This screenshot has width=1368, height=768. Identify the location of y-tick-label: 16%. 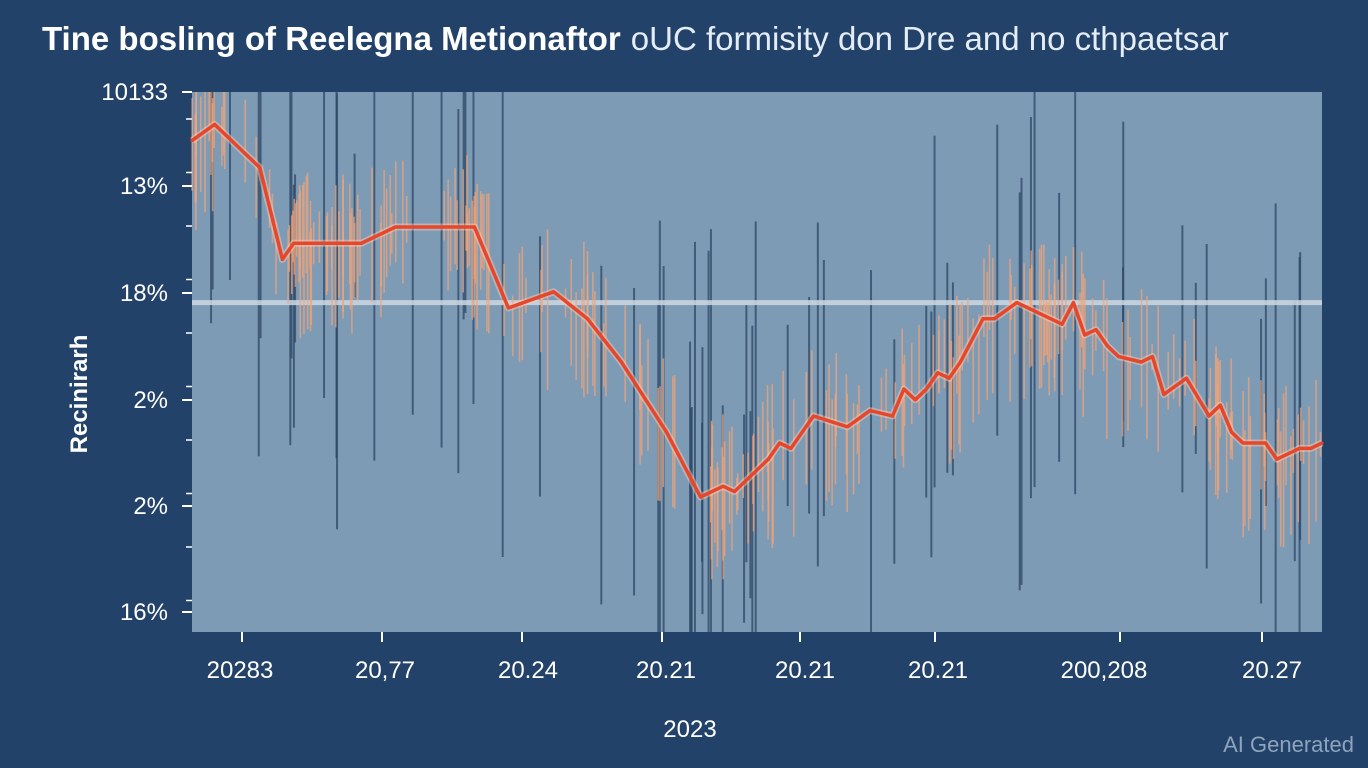
(144, 612).